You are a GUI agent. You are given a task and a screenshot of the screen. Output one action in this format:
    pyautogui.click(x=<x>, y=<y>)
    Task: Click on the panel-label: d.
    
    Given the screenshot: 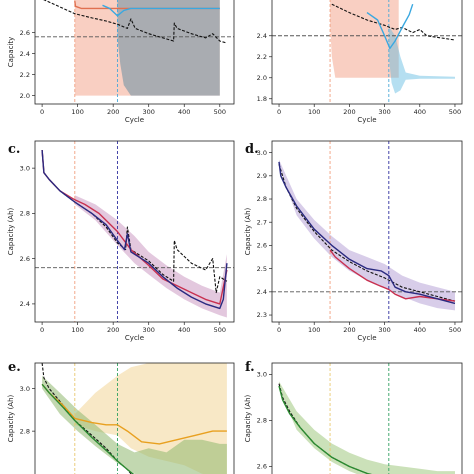 What is the action you would take?
    pyautogui.click(x=252, y=149)
    